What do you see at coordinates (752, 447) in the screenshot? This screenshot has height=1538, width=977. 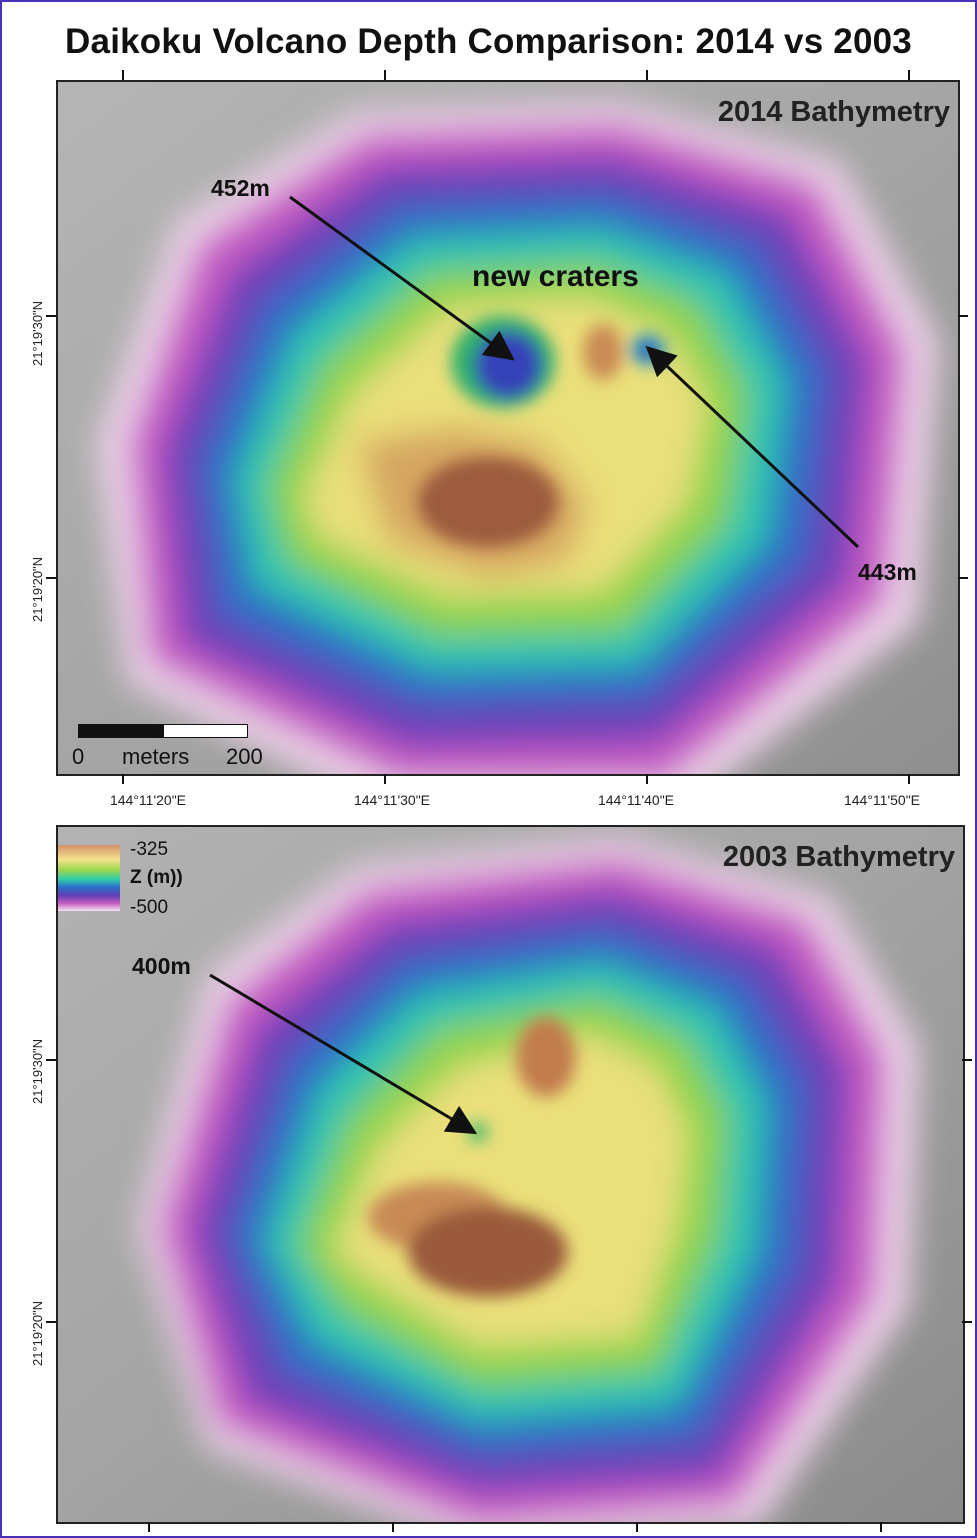 I see `arrow-to-east-crater` at bounding box center [752, 447].